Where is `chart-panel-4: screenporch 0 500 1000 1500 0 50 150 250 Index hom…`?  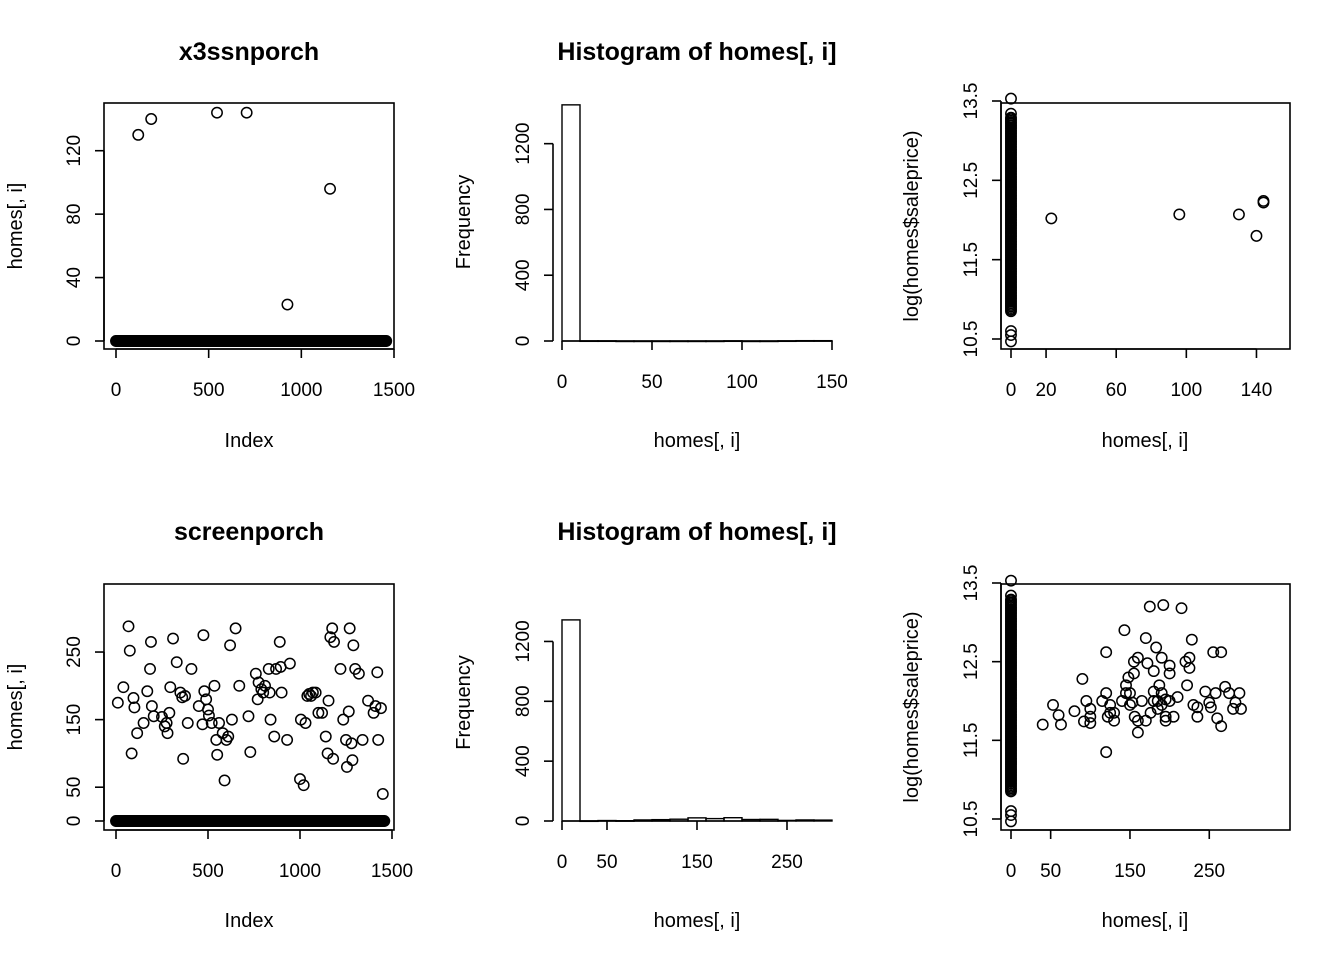 chart-panel-4: screenporch 0 500 1000 1500 0 50 150 250 Index hom… is located at coordinates (209, 725).